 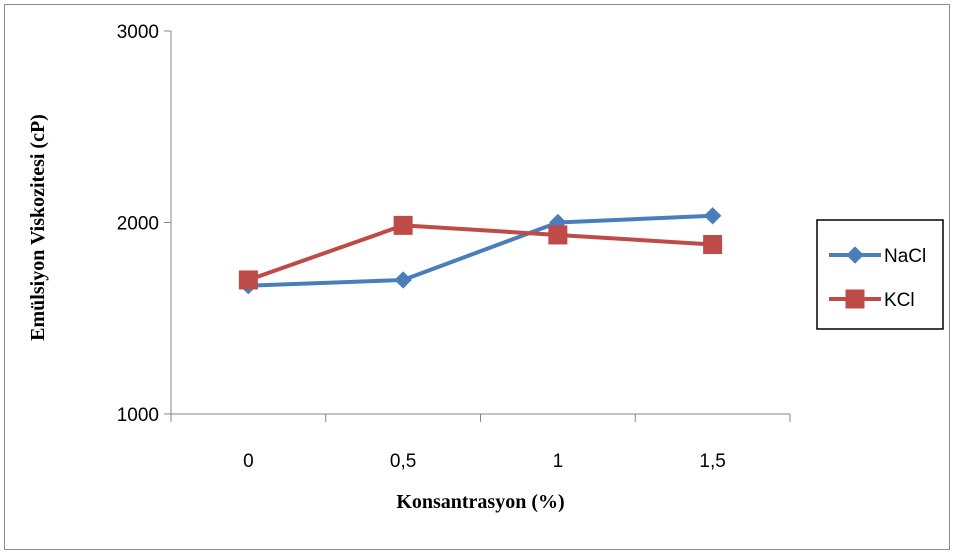 I want to click on legend-marker-nacl, so click(x=855, y=255).